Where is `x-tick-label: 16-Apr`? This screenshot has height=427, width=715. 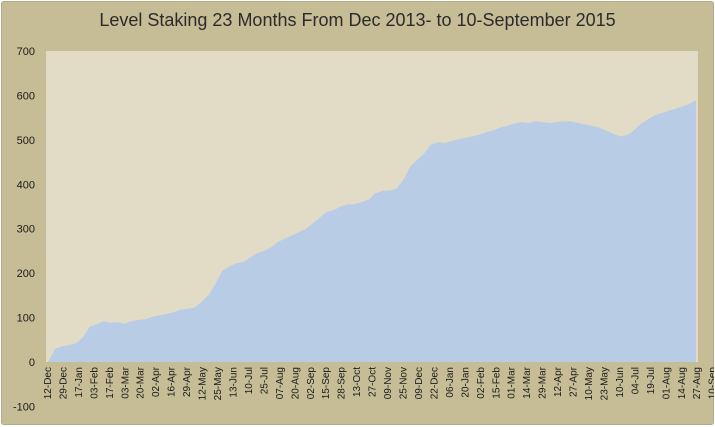 x-tick-label: 16-Apr is located at coordinates (172, 381).